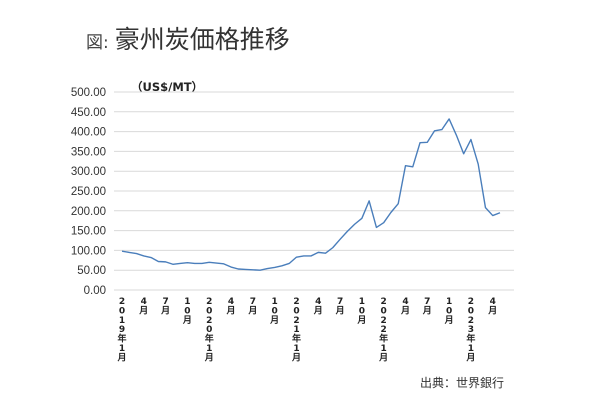 The image size is (600, 400). What do you see at coordinates (97, 43) in the screenshot?
I see `figure-prefix: 図:` at bounding box center [97, 43].